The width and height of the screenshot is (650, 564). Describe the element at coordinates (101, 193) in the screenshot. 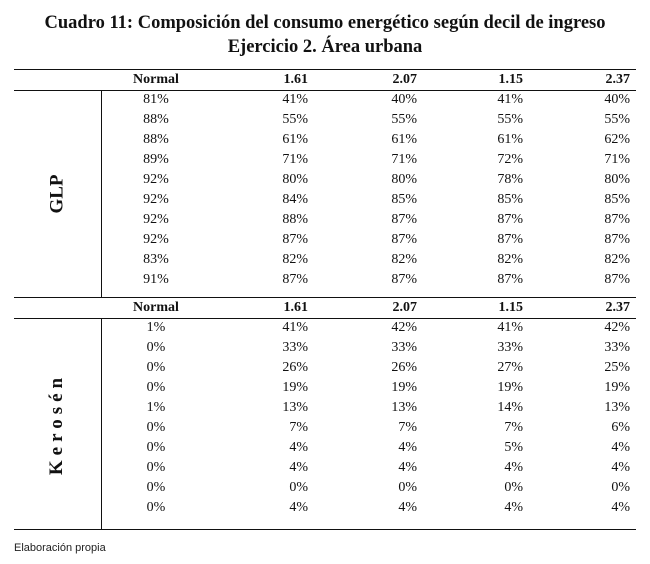

I see `vertical-rule-glp` at that location.